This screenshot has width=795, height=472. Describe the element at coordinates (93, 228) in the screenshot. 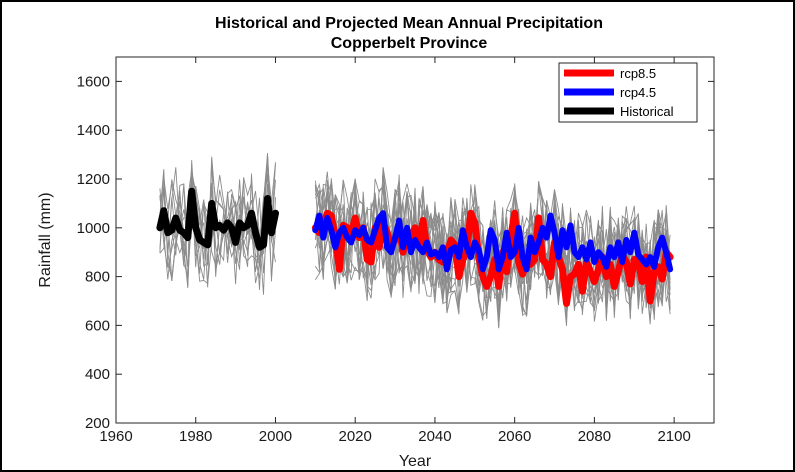

I see `y-tick-label: 1000` at that location.